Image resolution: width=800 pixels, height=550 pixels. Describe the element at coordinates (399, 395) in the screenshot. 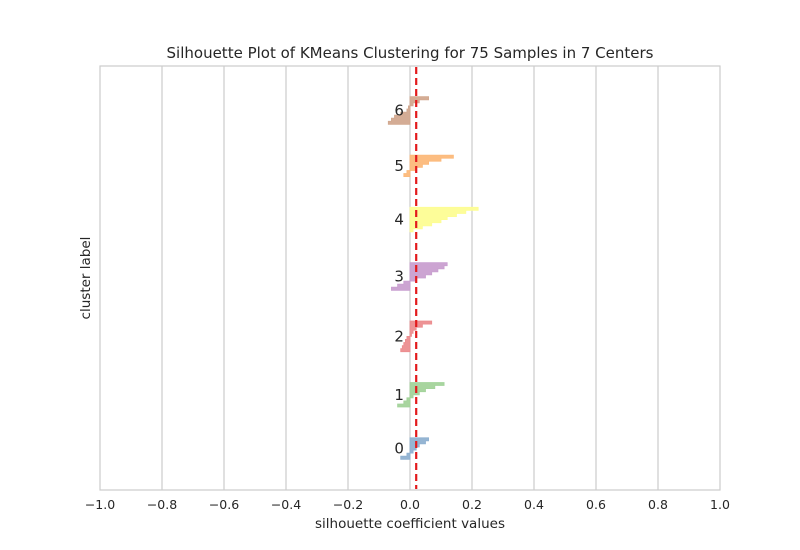

I see `cluster-1-label: 1` at that location.